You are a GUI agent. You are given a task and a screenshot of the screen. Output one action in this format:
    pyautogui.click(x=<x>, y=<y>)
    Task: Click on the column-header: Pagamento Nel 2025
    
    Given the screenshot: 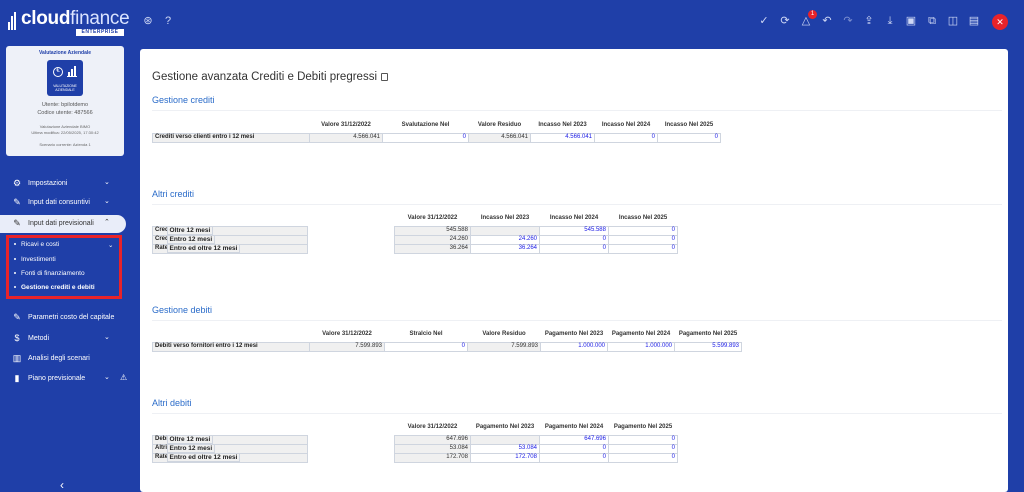 What is the action you would take?
    pyautogui.click(x=708, y=334)
    